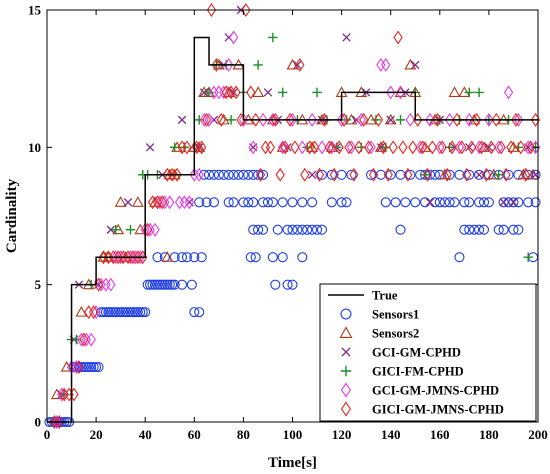 The image size is (550, 474). What do you see at coordinates (194, 434) in the screenshot?
I see `x-tick-label: 60` at bounding box center [194, 434].